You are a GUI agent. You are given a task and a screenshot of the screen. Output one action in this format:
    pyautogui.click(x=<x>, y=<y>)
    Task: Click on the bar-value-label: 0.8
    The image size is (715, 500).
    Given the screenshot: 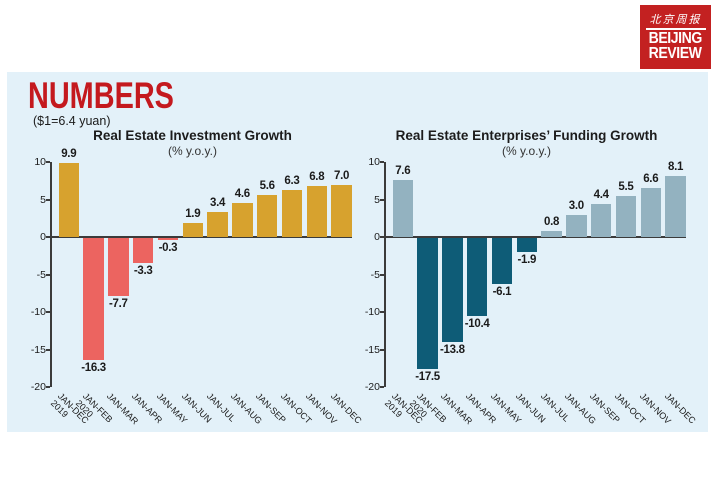 What is the action you would take?
    pyautogui.click(x=552, y=222)
    